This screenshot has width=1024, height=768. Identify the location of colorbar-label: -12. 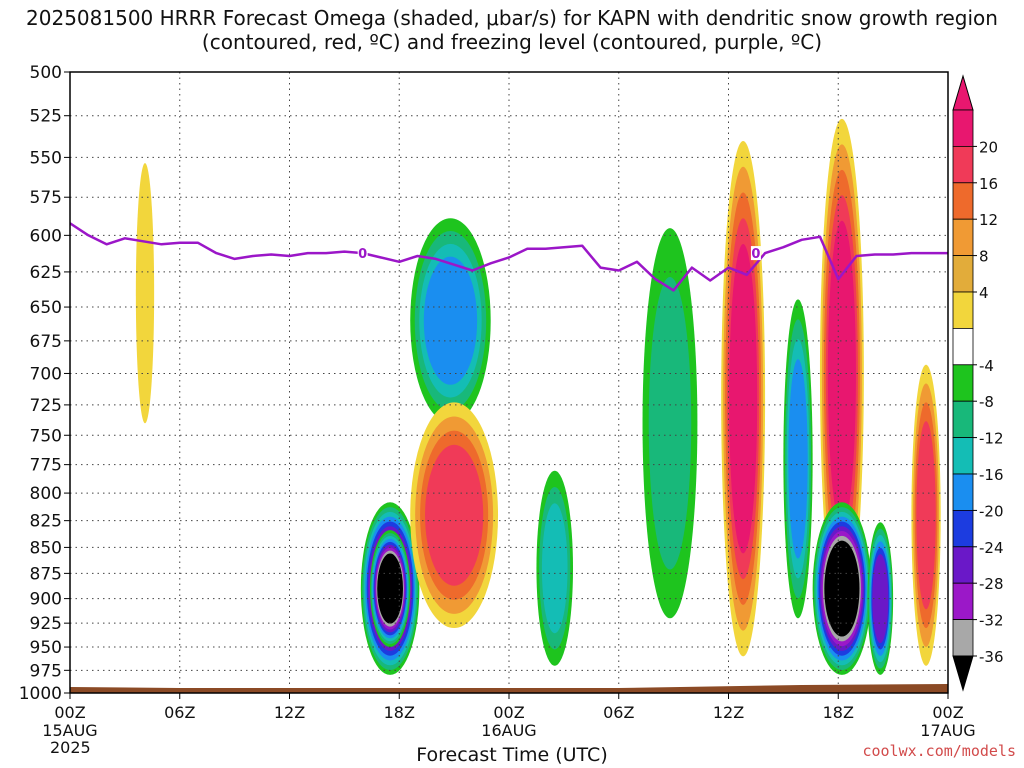
(991, 439).